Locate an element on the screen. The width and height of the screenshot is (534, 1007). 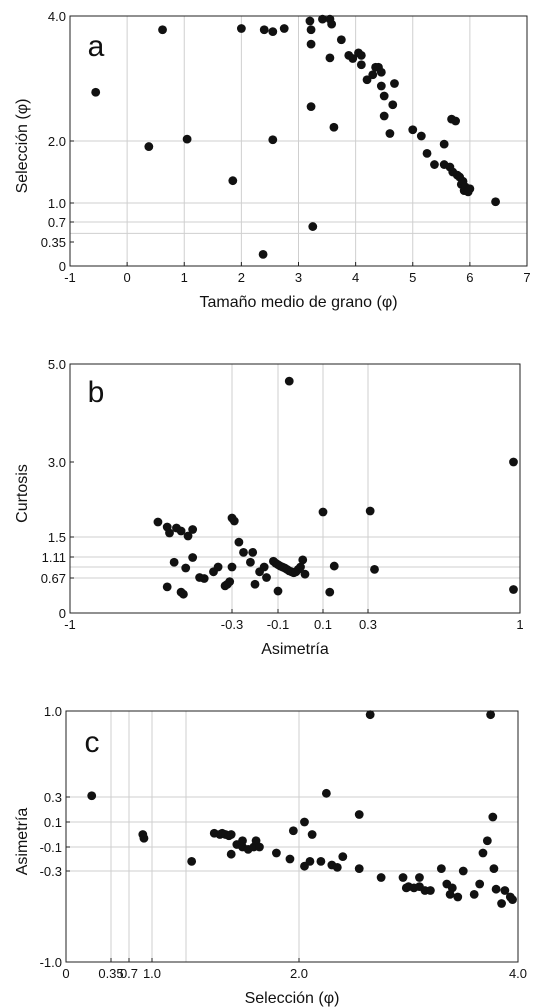
x-tick-label: 0 is located at coordinates (65, 973).